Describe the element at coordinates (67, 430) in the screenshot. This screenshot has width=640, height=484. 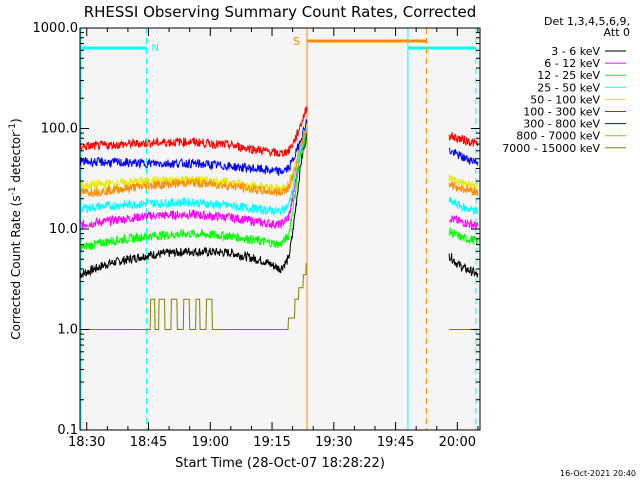
I see `y-tick-label-0.1: 0.1` at that location.